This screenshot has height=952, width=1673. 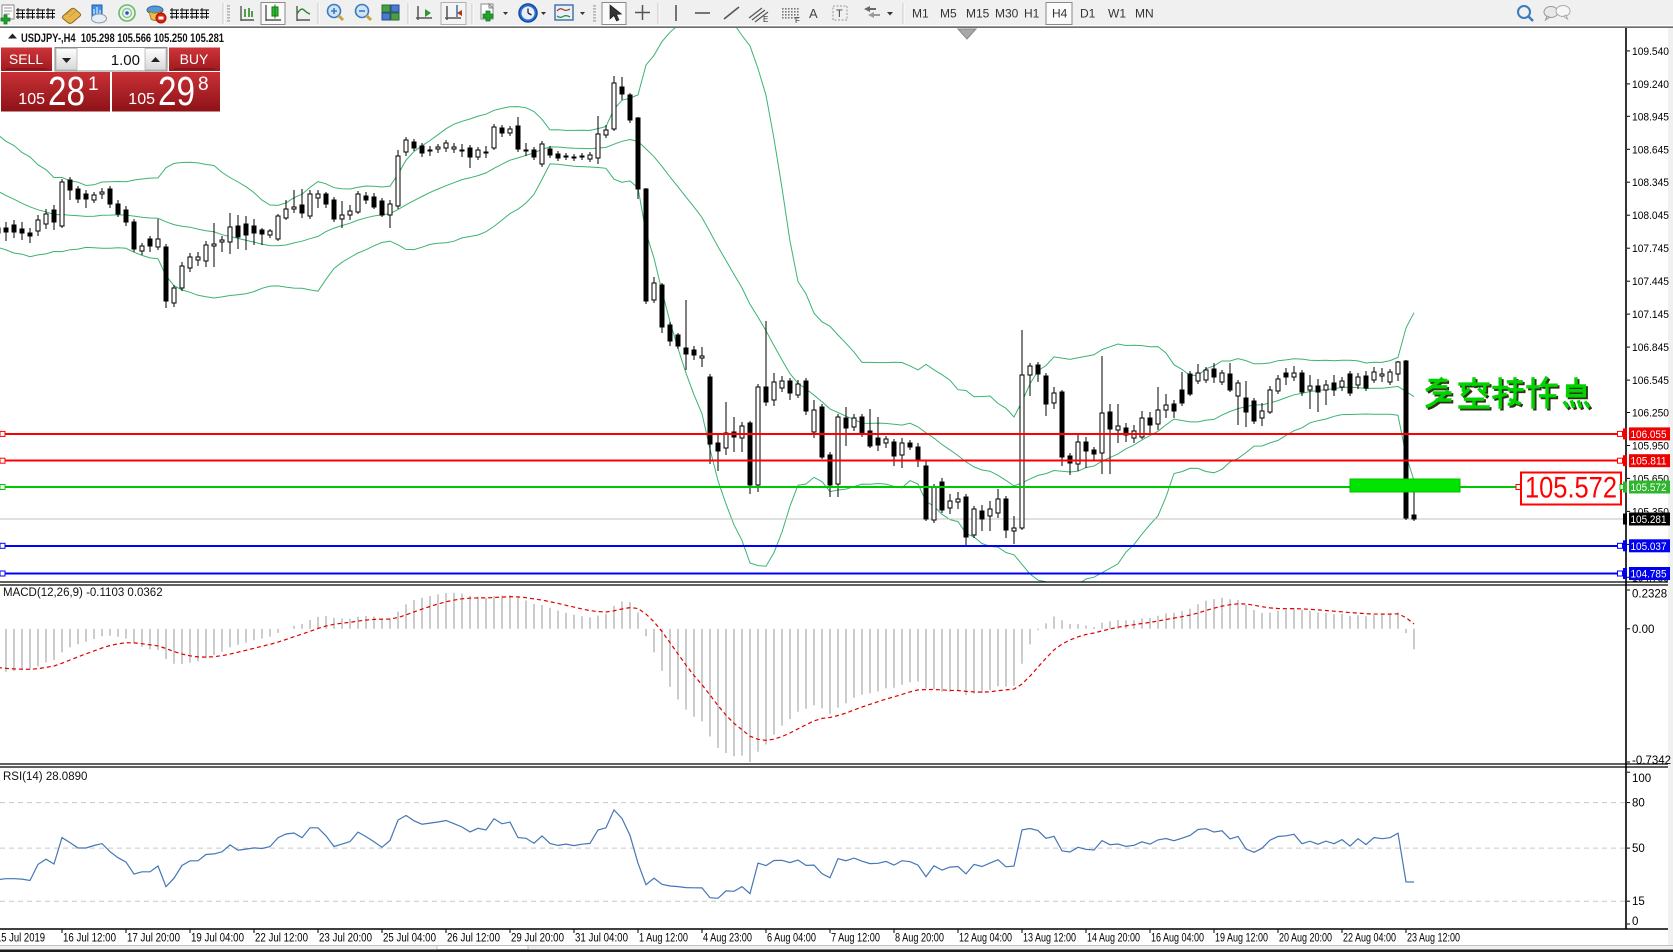 What do you see at coordinates (281, 939) in the screenshot?
I see `svg-text: 22 Jul 12:00` at bounding box center [281, 939].